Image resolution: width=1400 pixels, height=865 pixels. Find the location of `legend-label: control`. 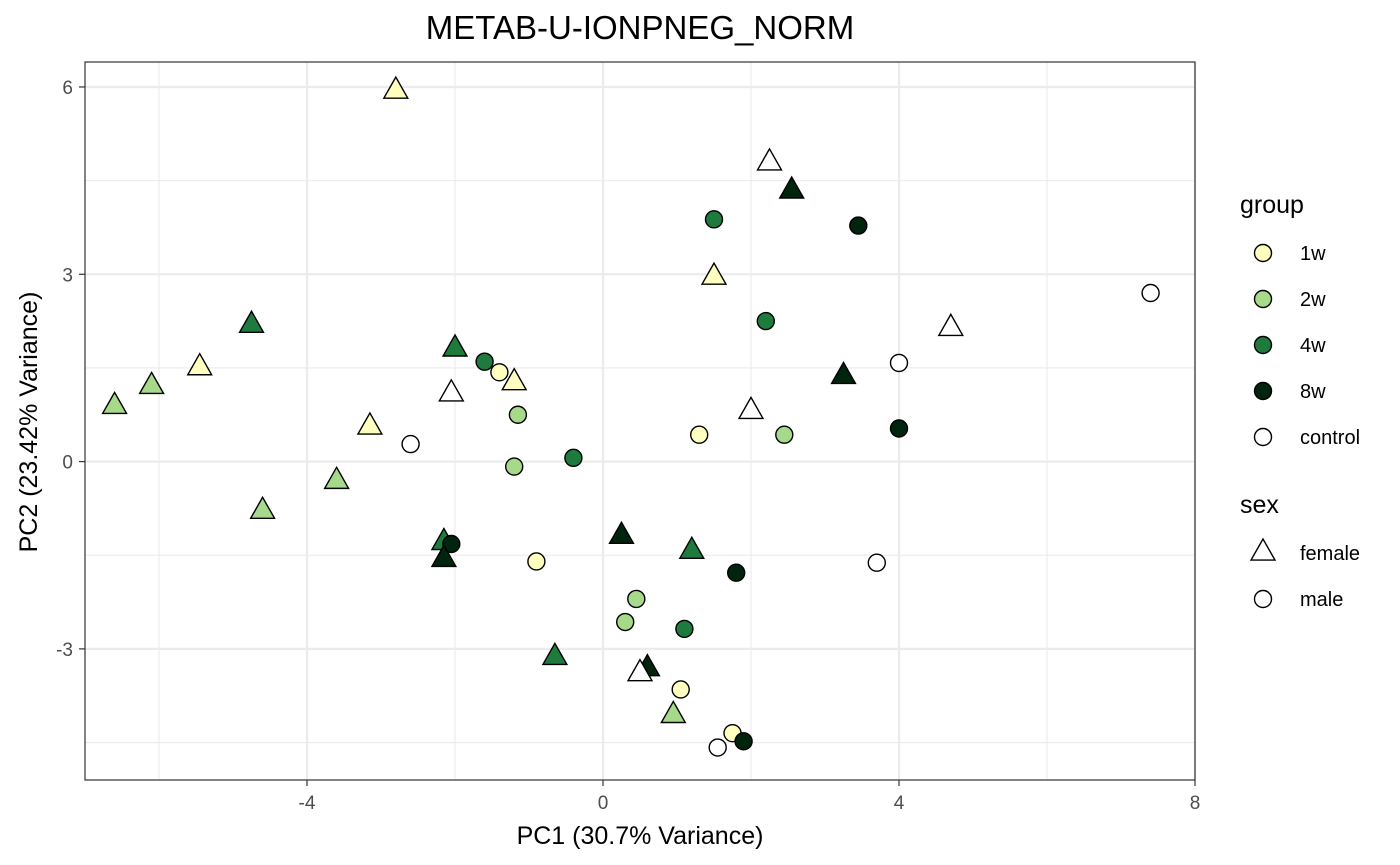

legend-label: control is located at coordinates (1330, 438).